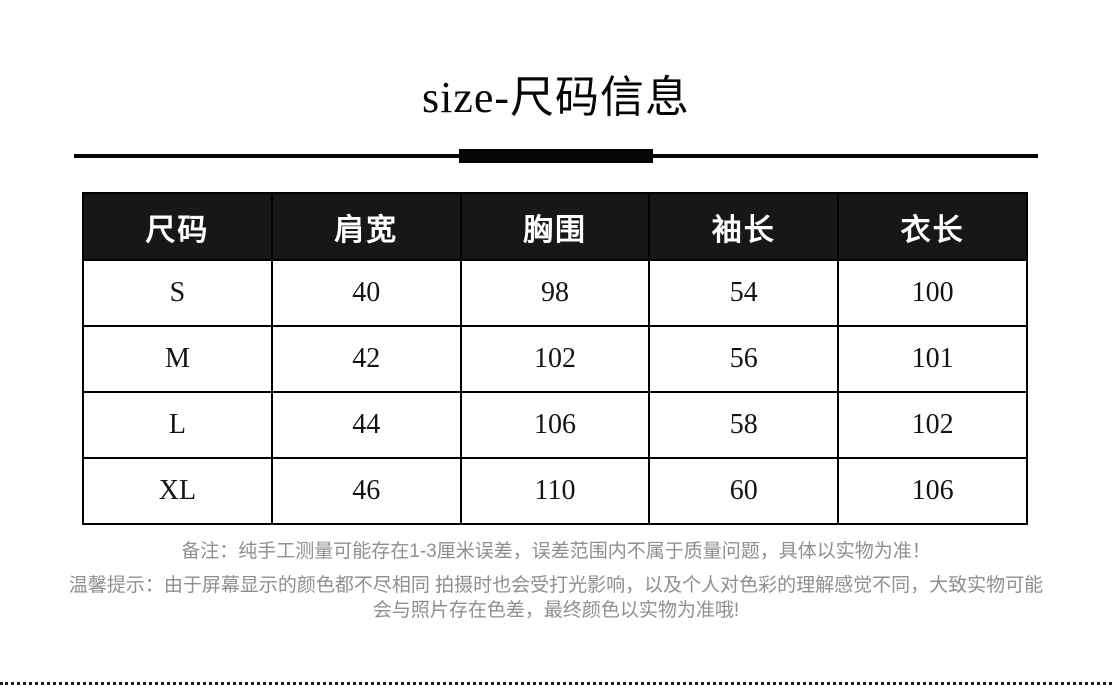 The height and width of the screenshot is (685, 1112). What do you see at coordinates (932, 293) in the screenshot?
I see `cell-length: 100` at bounding box center [932, 293].